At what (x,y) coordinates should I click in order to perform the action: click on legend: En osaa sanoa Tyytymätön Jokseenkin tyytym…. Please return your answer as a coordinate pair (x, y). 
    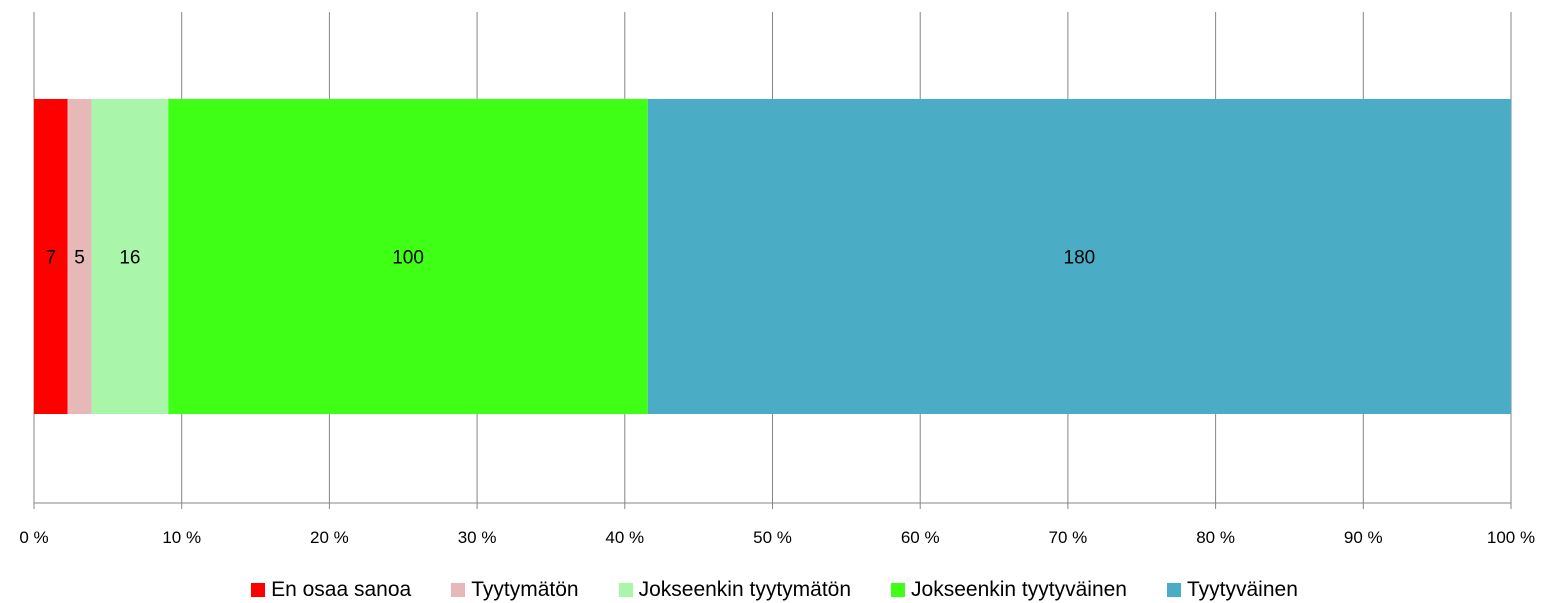
    Looking at the image, I should click on (774, 589).